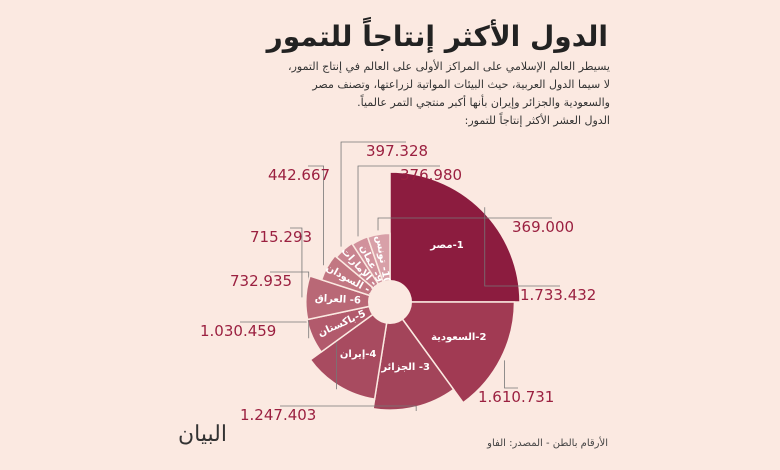 The width and height of the screenshot is (780, 470). What do you see at coordinates (390, 302) in the screenshot?
I see `center-hole` at bounding box center [390, 302].